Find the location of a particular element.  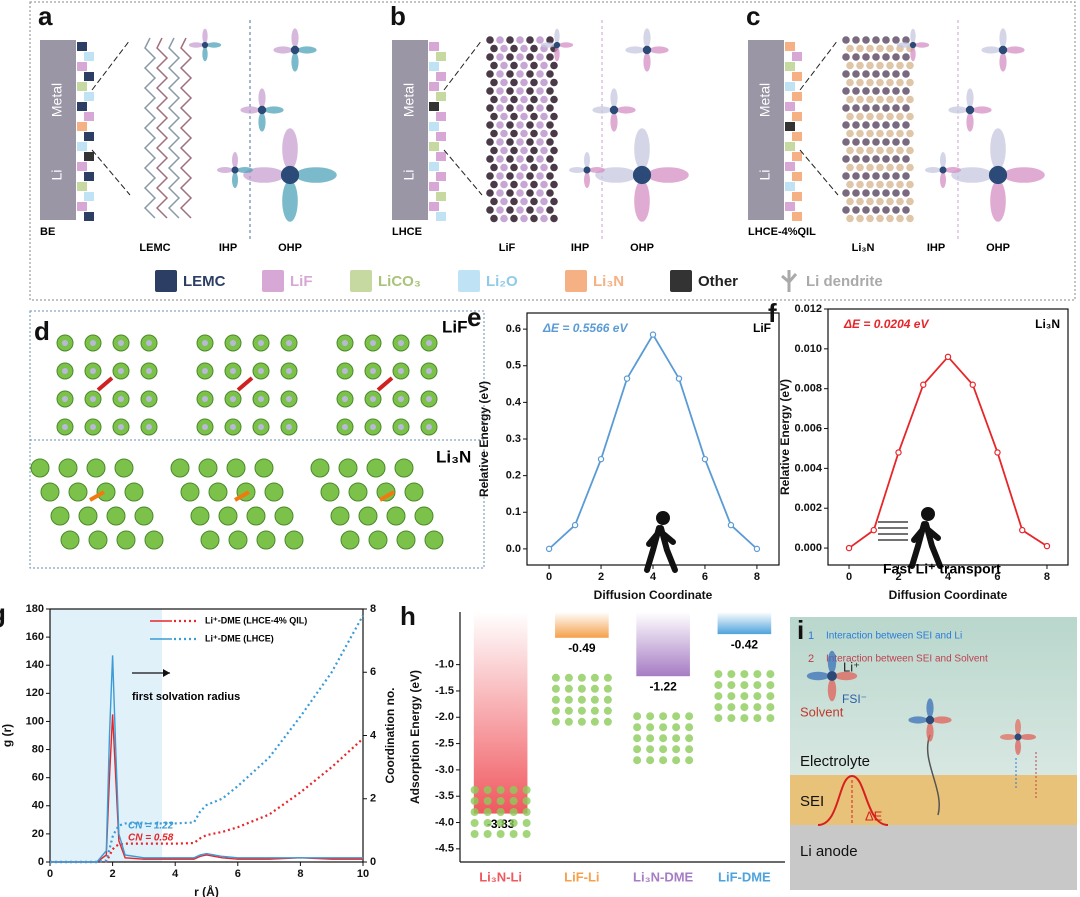

electrolyte-label: LHCE-4%QIL is located at coordinates (782, 232).